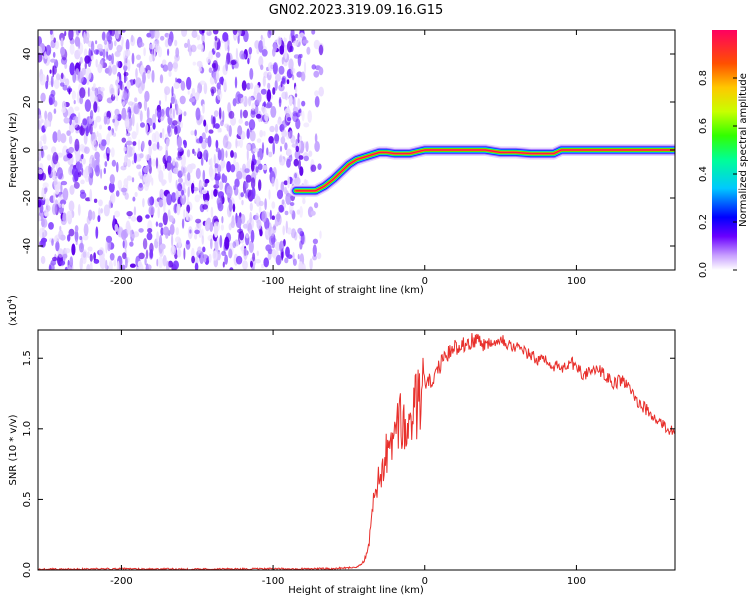 This screenshot has height=600, width=750. Describe the element at coordinates (13, 449) in the screenshot. I see `snr-ylabel: SNR (10 * v/v)` at that location.